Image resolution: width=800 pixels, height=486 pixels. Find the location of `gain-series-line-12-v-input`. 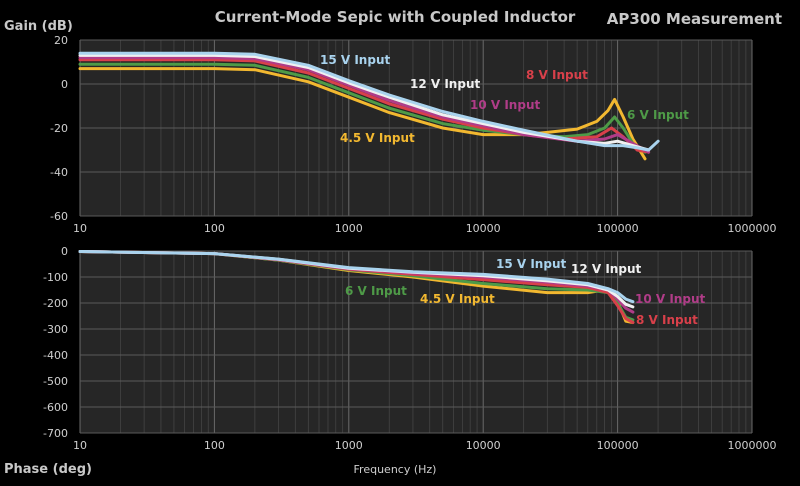

gain-series-line-12-v-input is located at coordinates (364, 102).